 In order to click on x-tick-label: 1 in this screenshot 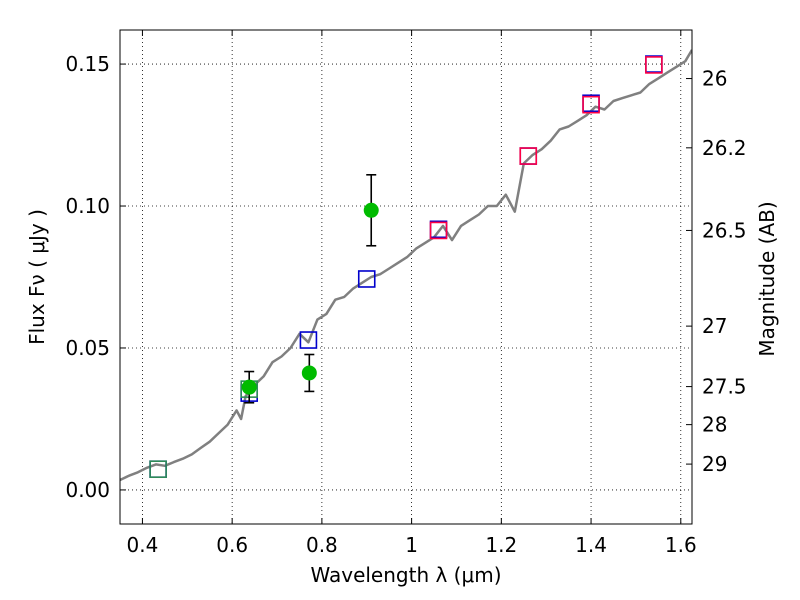, I will do `click(411, 545)`.